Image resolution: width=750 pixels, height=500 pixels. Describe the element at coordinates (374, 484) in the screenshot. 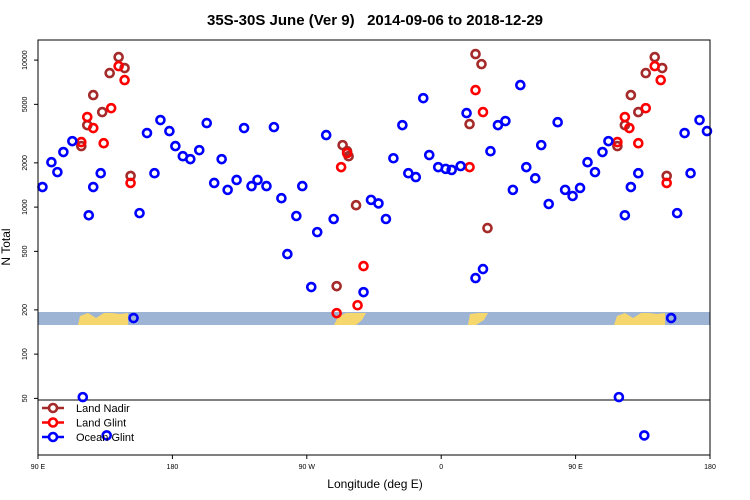

I see `x-axis-label: Longitude (deg E)` at that location.